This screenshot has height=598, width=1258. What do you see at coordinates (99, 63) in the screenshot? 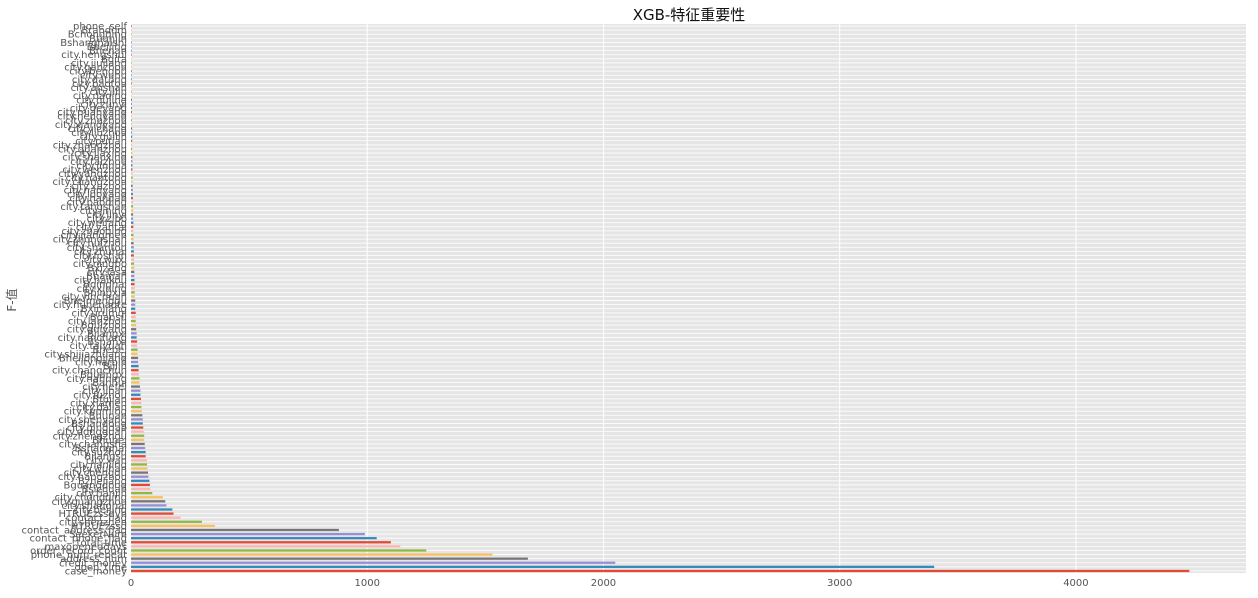
I see `y-tick-label: city.jiujiang` at bounding box center [99, 63].